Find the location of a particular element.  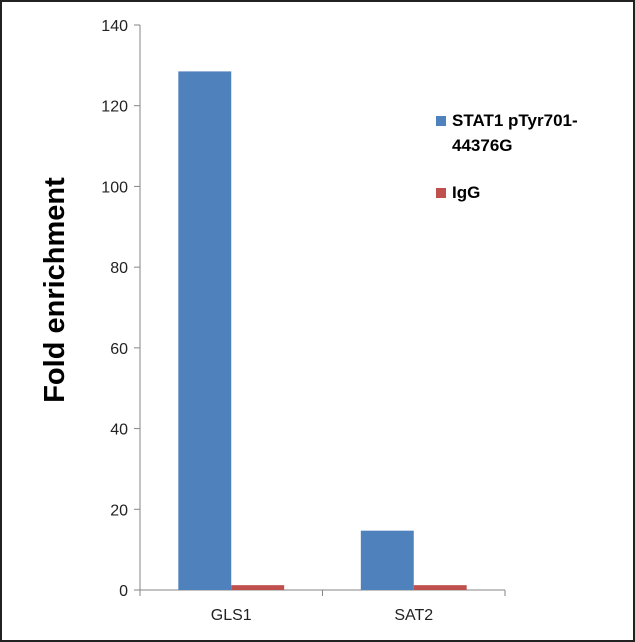

x-tick-label: GLS1 is located at coordinates (231, 615).